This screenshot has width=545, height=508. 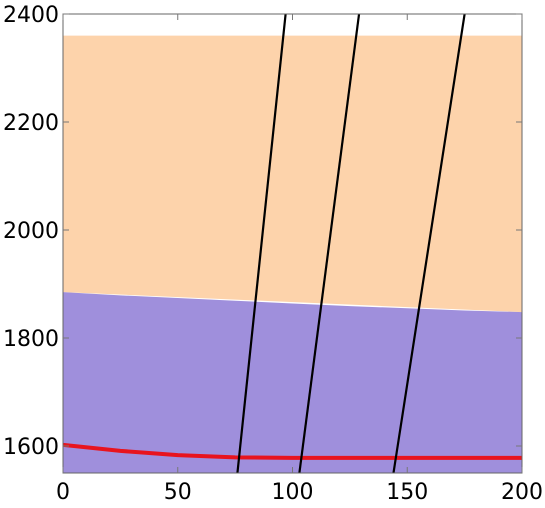 I want to click on x-tick-label: 200, so click(x=522, y=492).